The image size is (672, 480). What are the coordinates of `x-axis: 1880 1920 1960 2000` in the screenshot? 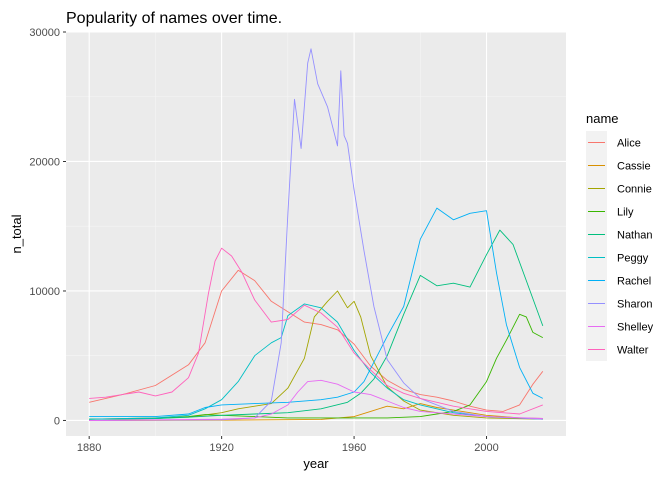 It's located at (288, 445).